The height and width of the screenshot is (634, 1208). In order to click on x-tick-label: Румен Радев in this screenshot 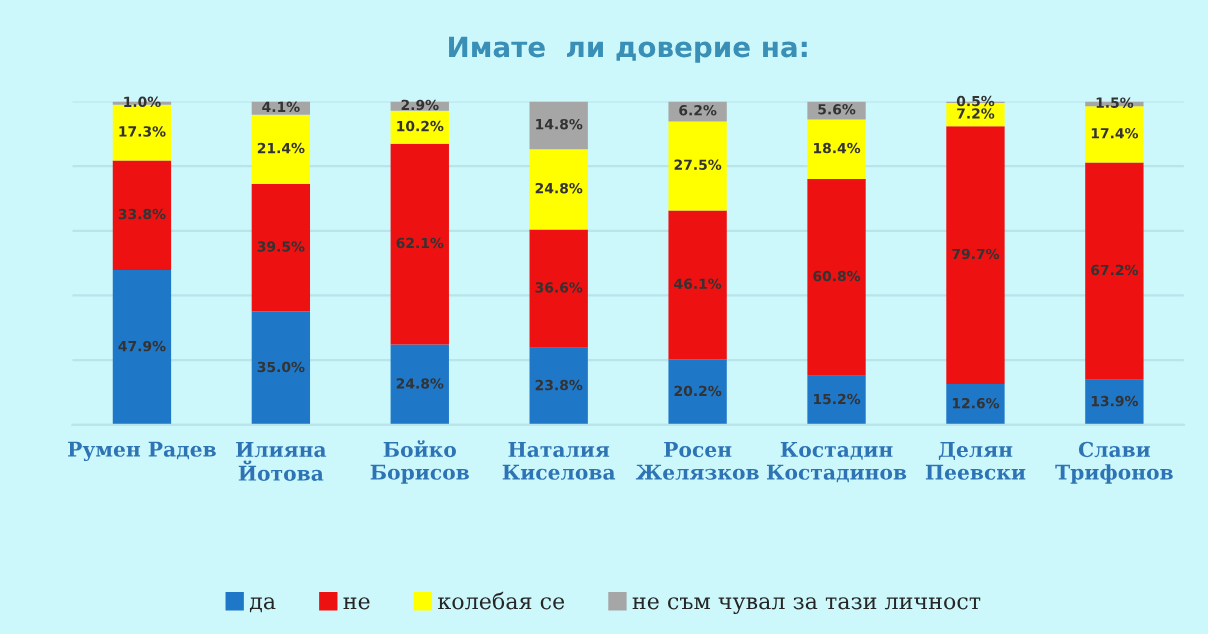, I will do `click(142, 451)`.